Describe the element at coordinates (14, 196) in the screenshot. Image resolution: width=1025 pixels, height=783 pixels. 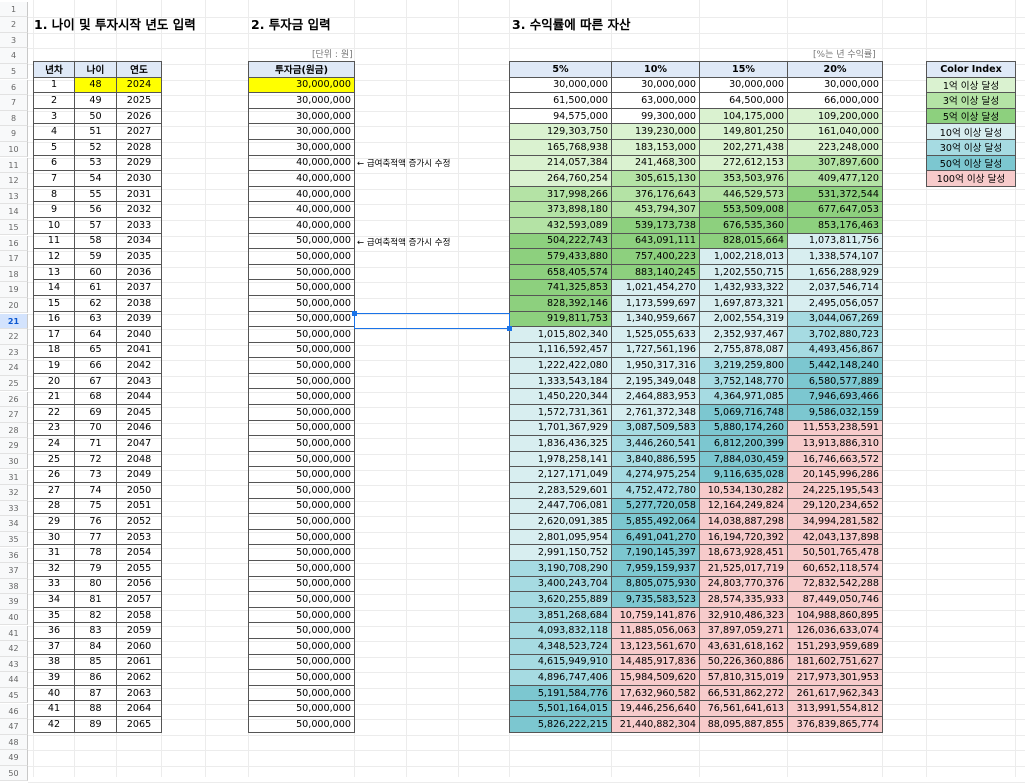
I see `row-number: 13` at that location.